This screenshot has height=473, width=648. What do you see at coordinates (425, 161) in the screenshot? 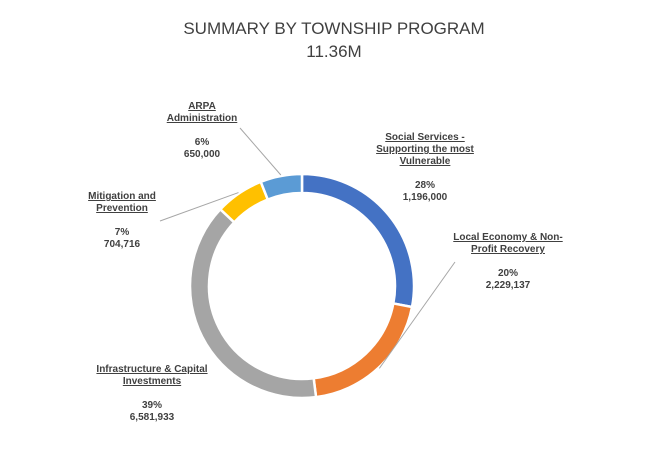
I see `slice-label-name-0-2: Vulnerable` at bounding box center [425, 161].